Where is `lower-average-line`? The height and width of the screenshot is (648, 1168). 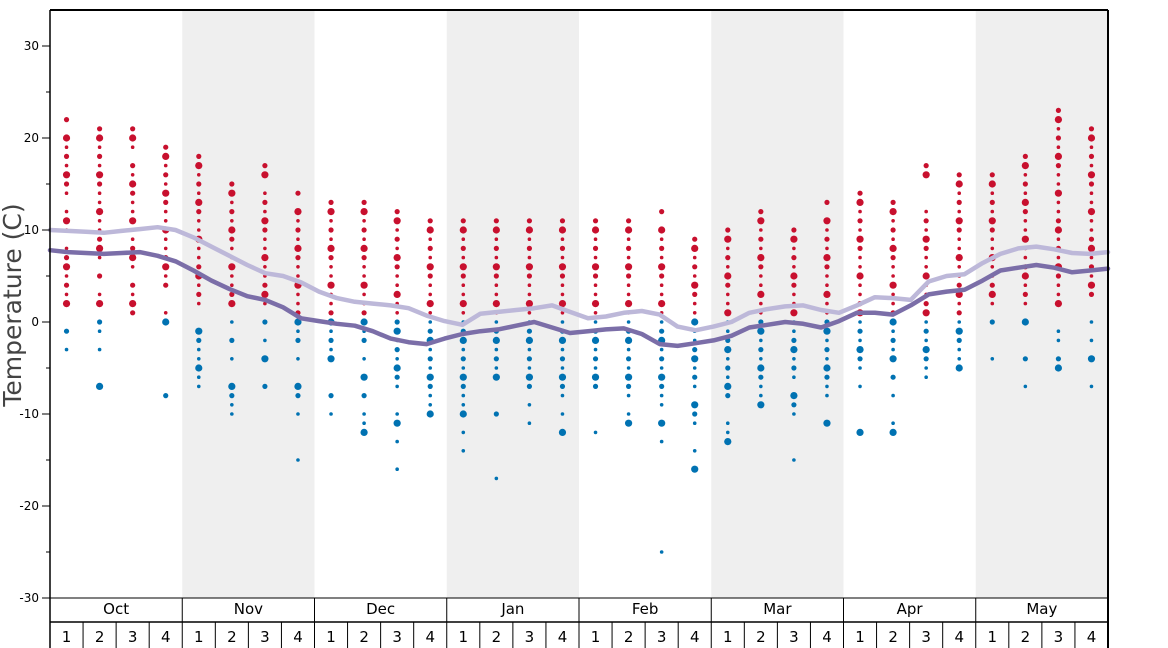 lower-average-line is located at coordinates (579, 298).